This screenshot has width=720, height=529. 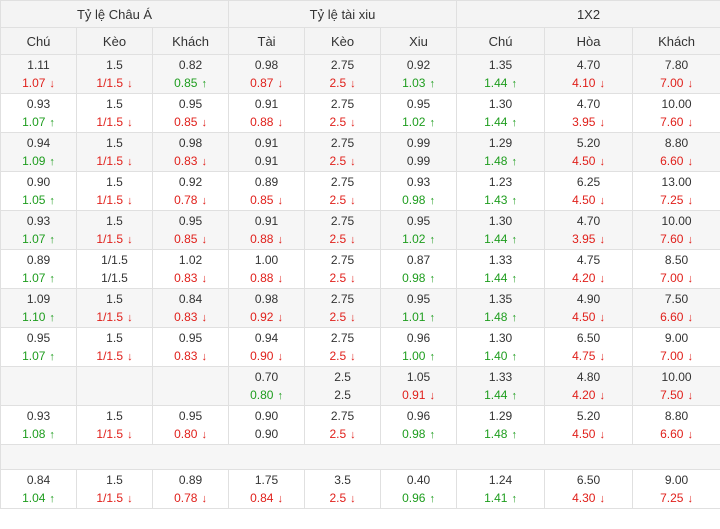 What do you see at coordinates (676, 191) in the screenshot?
I see `odds-cell: 13.00 7.25 ↓` at bounding box center [676, 191].